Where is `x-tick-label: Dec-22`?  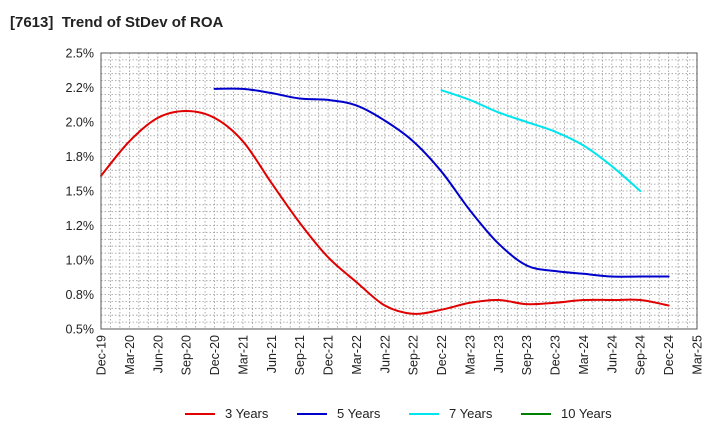
x-tick-label: Dec-22 is located at coordinates (442, 355).